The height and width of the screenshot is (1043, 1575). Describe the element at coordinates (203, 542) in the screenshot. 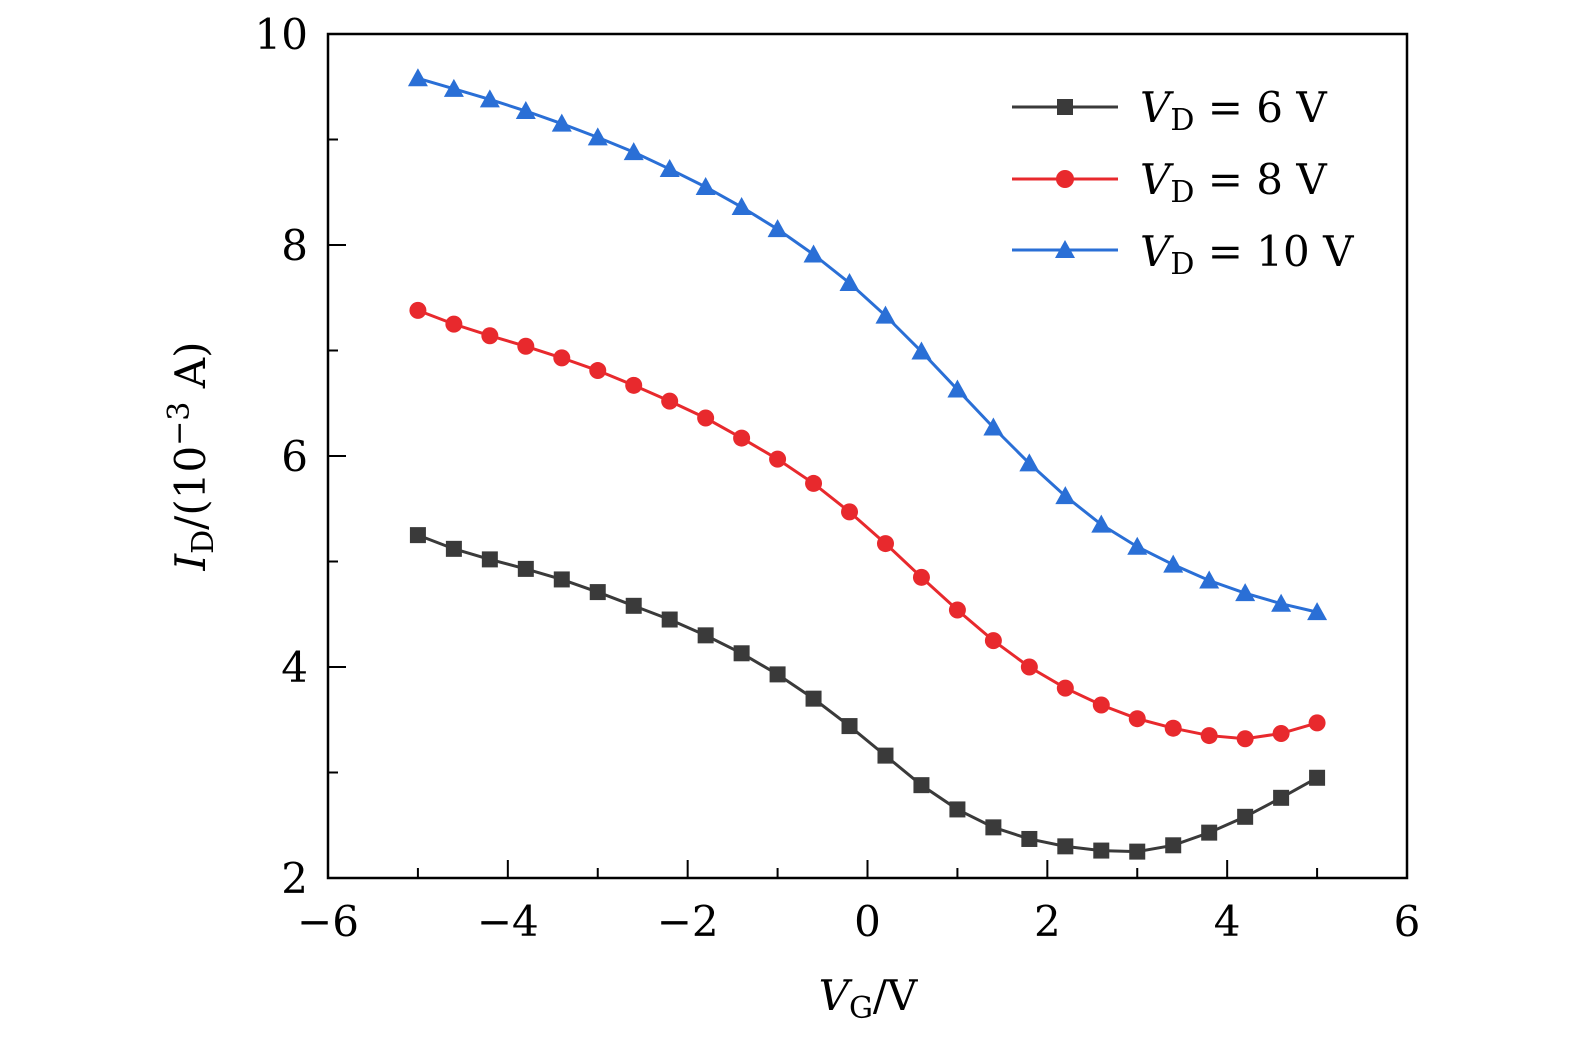

I see `y-axis-title-sub: D` at that location.